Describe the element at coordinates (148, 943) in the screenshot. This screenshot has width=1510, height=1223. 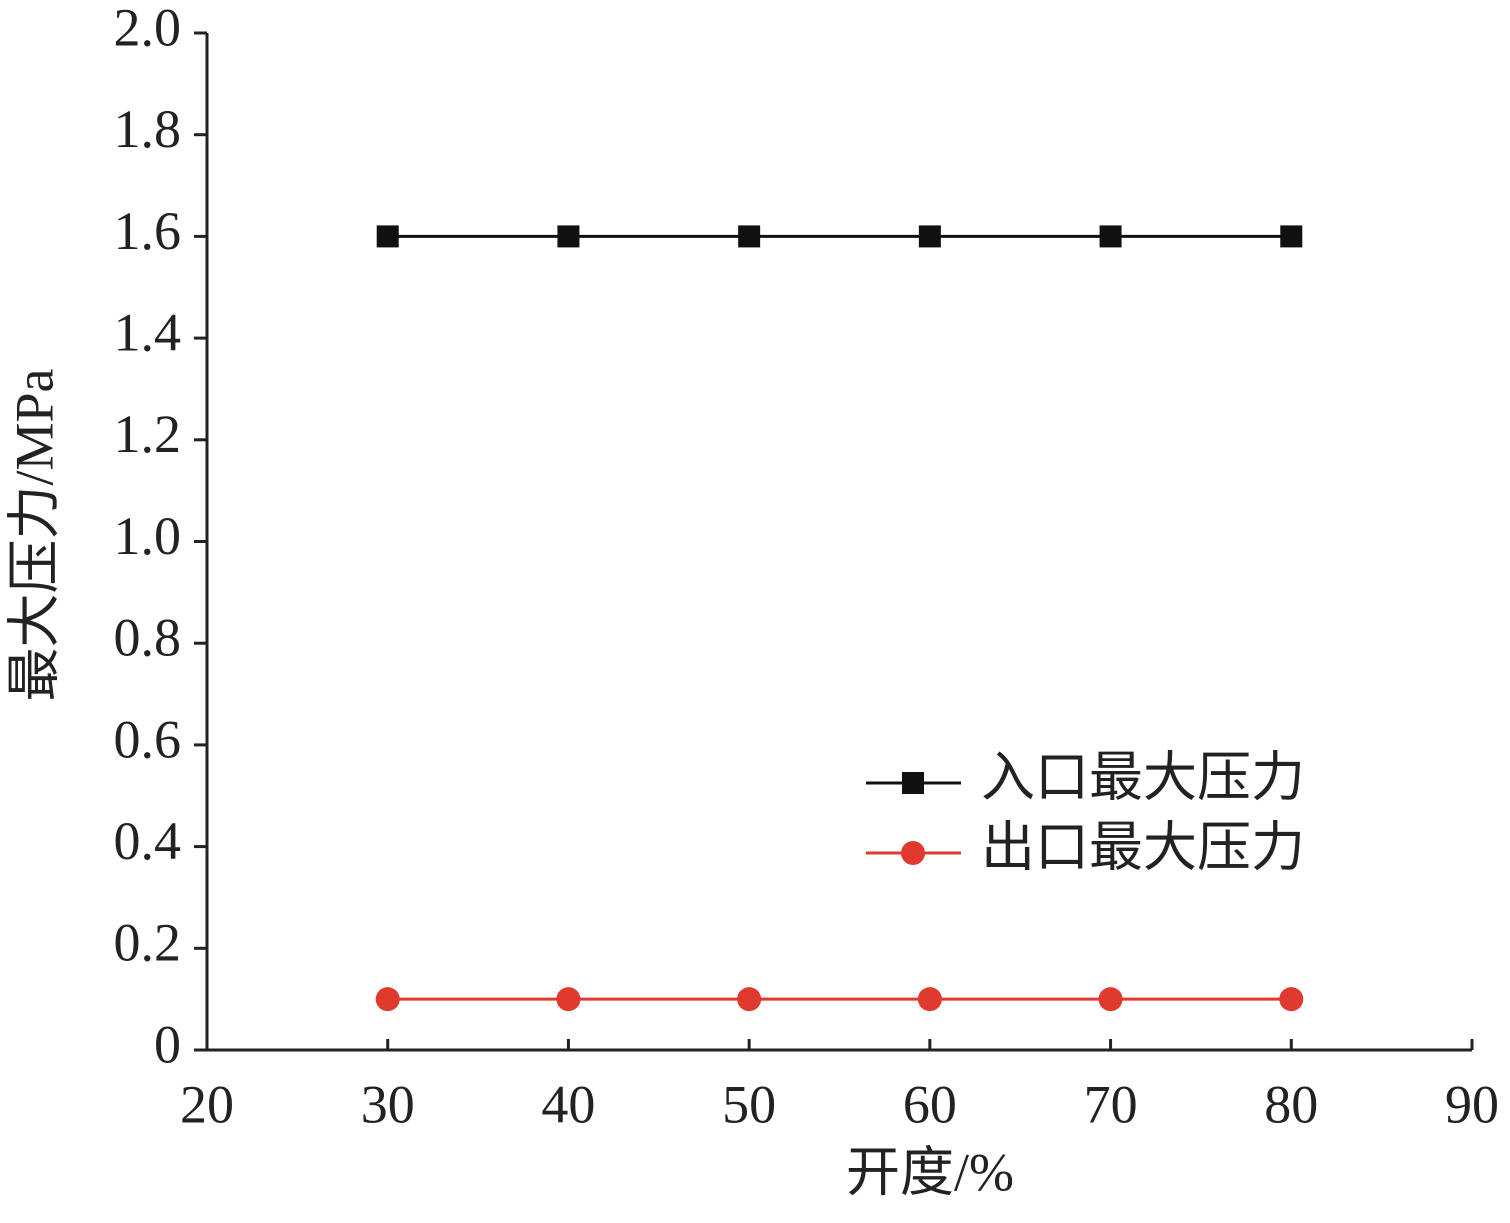
I see `y-tick-label: 0.2` at that location.